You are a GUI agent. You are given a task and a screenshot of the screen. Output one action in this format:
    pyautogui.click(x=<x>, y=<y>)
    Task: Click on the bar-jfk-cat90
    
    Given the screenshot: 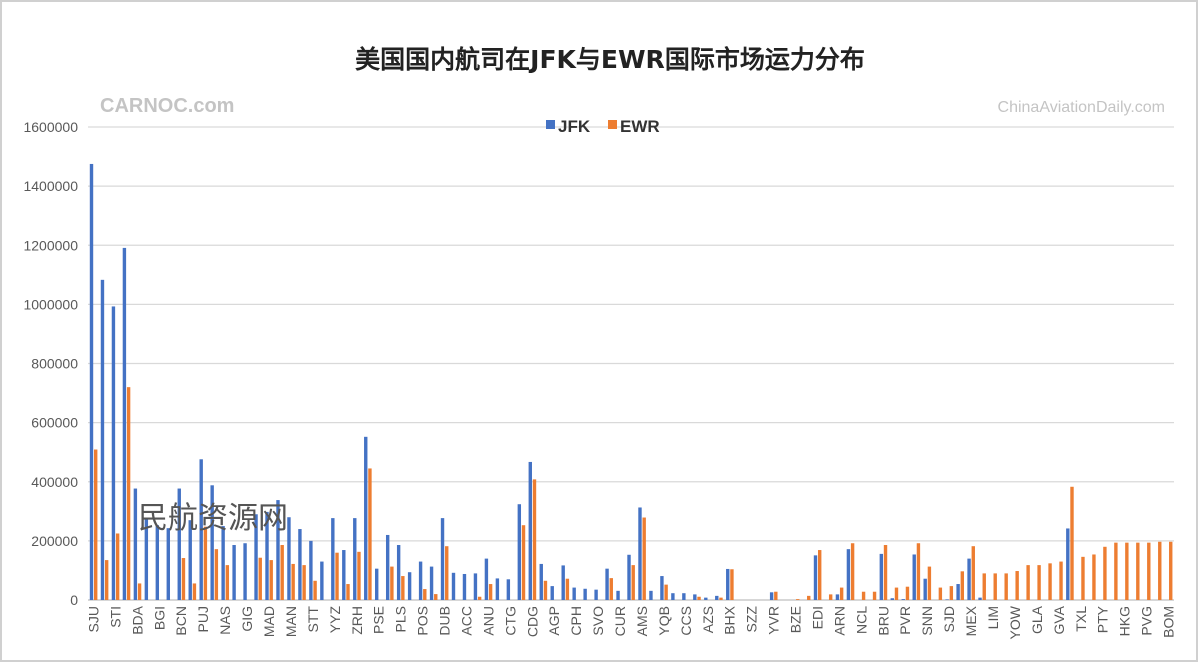 What is the action you would take?
    pyautogui.click(x=1068, y=564)
    